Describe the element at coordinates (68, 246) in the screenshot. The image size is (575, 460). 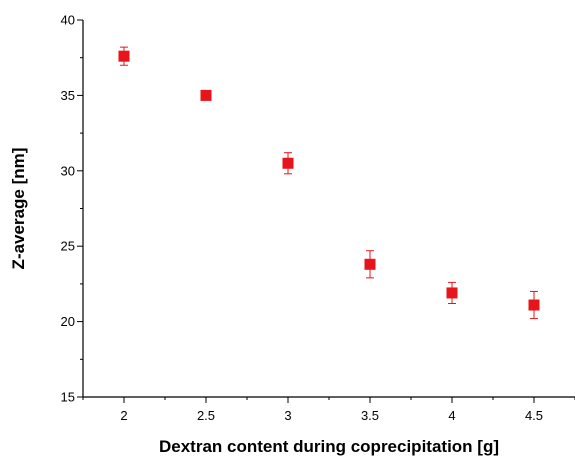
I see `y-tick-label: 25` at that location.